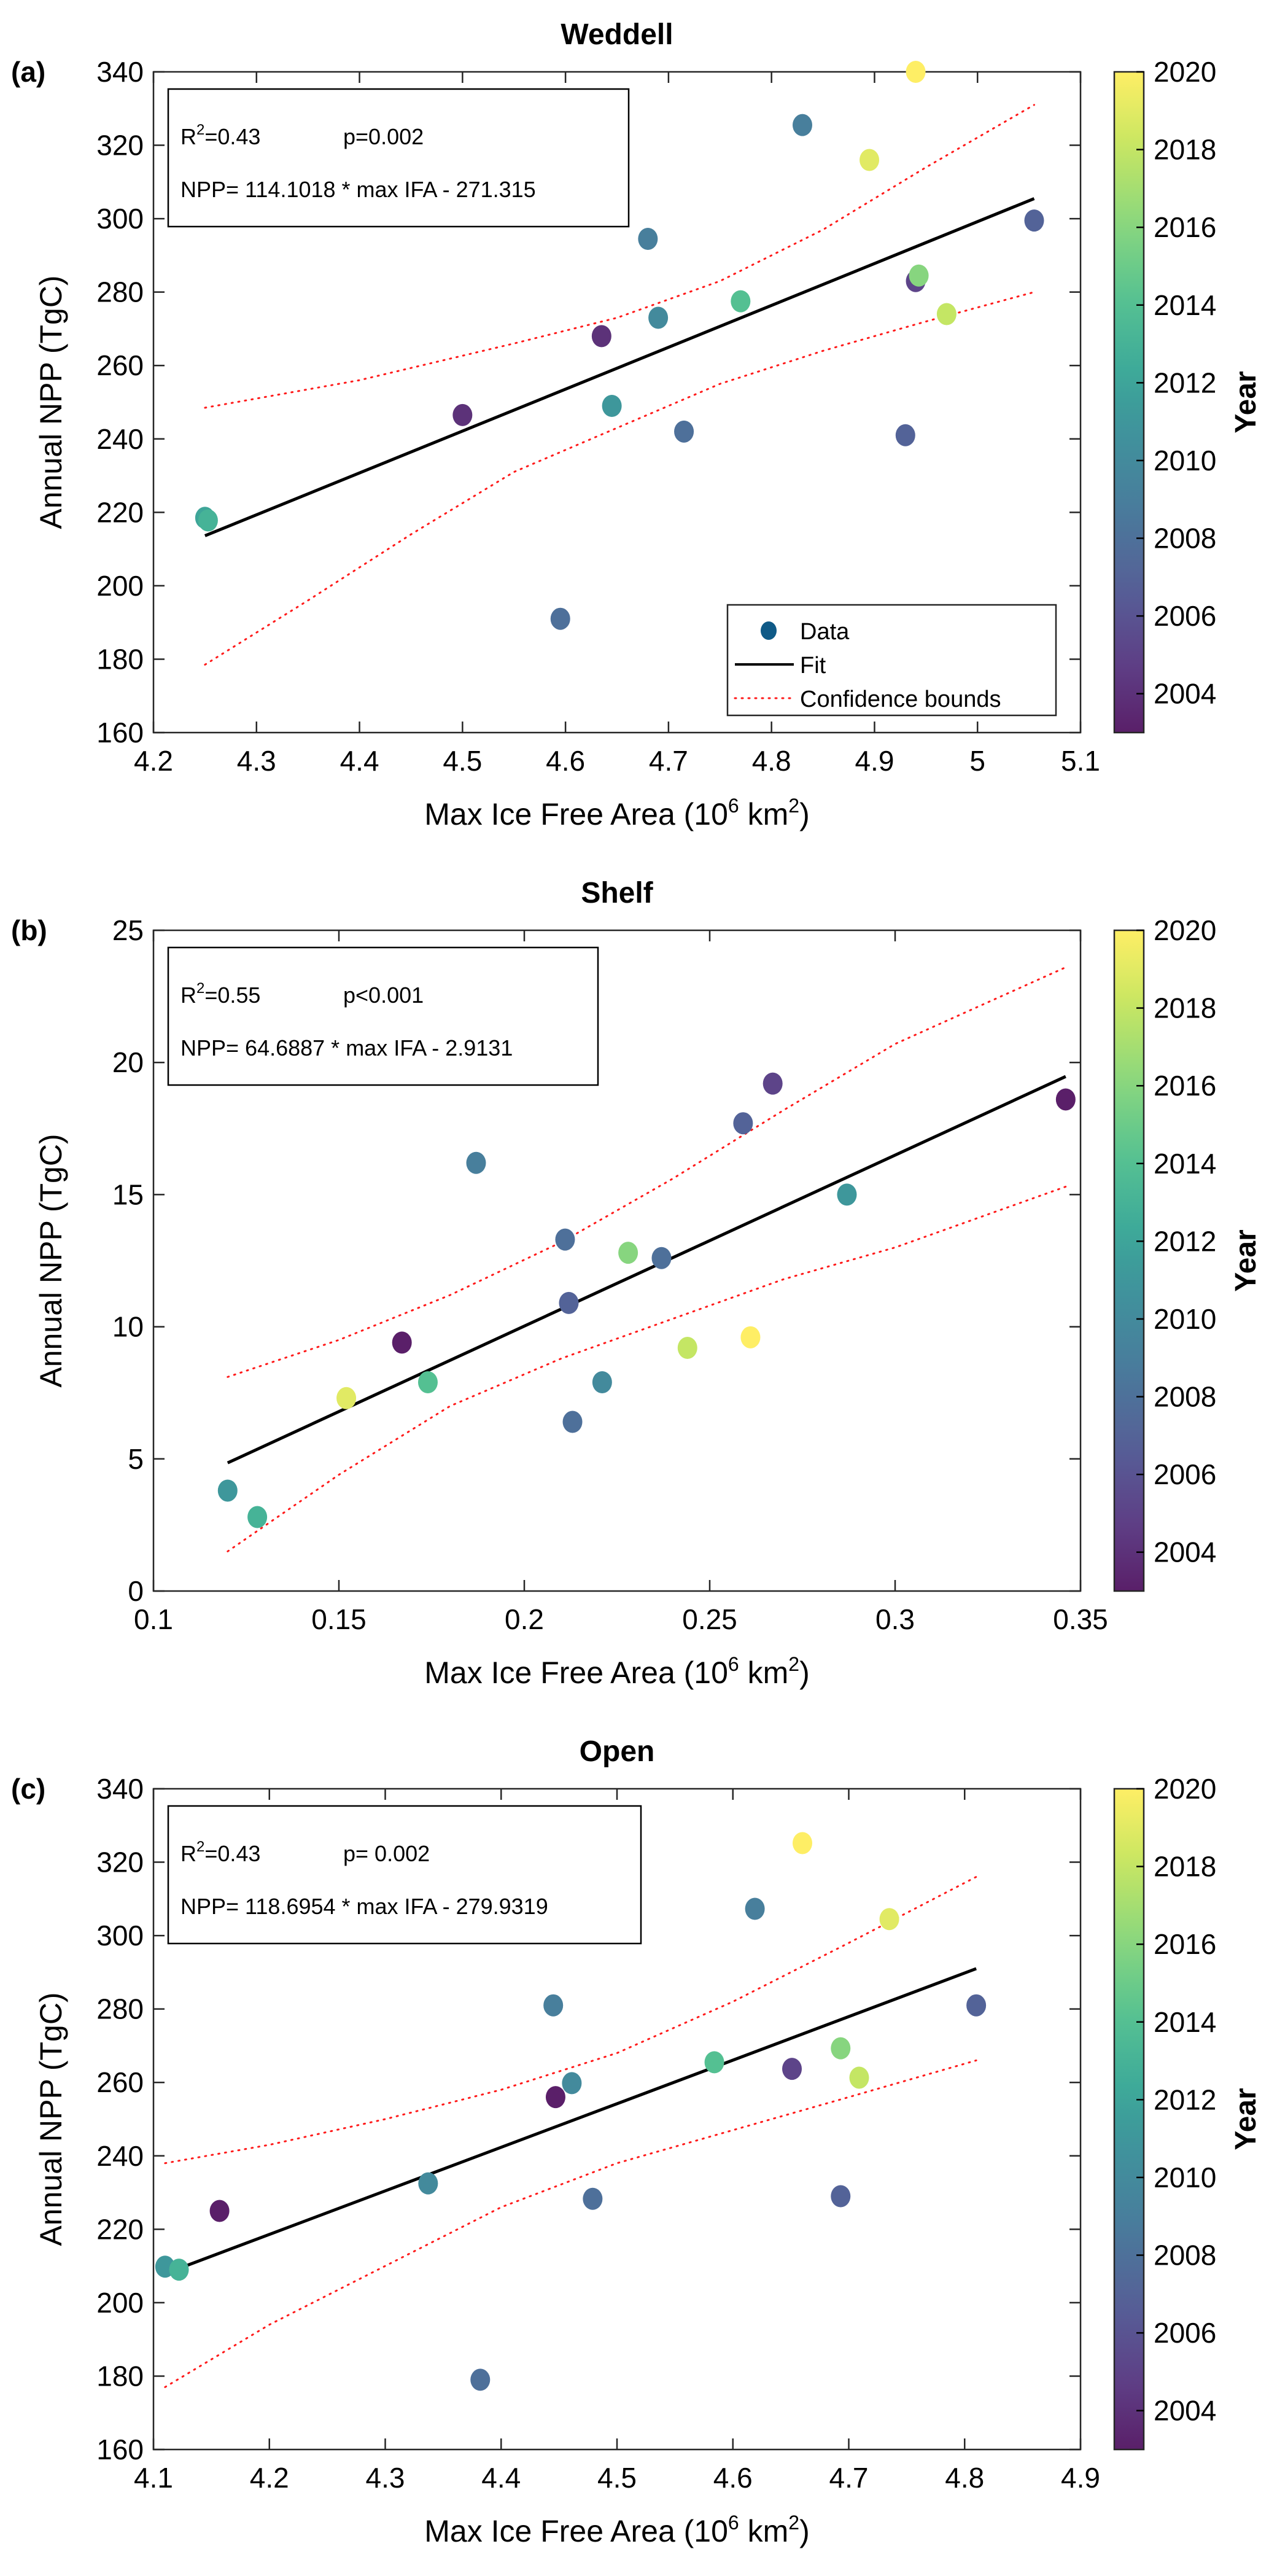 Image resolution: width=1269 pixels, height=2576 pixels. Describe the element at coordinates (136, 1591) in the screenshot. I see `y-tick-label: 0` at that location.